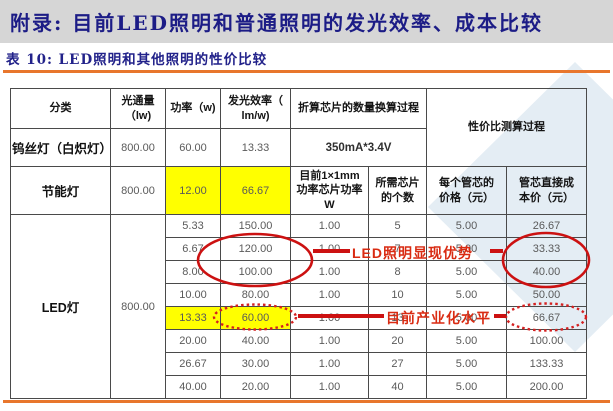 This screenshot has height=411, width=613. I want to click on led-chips-cell: 20, so click(397, 341).